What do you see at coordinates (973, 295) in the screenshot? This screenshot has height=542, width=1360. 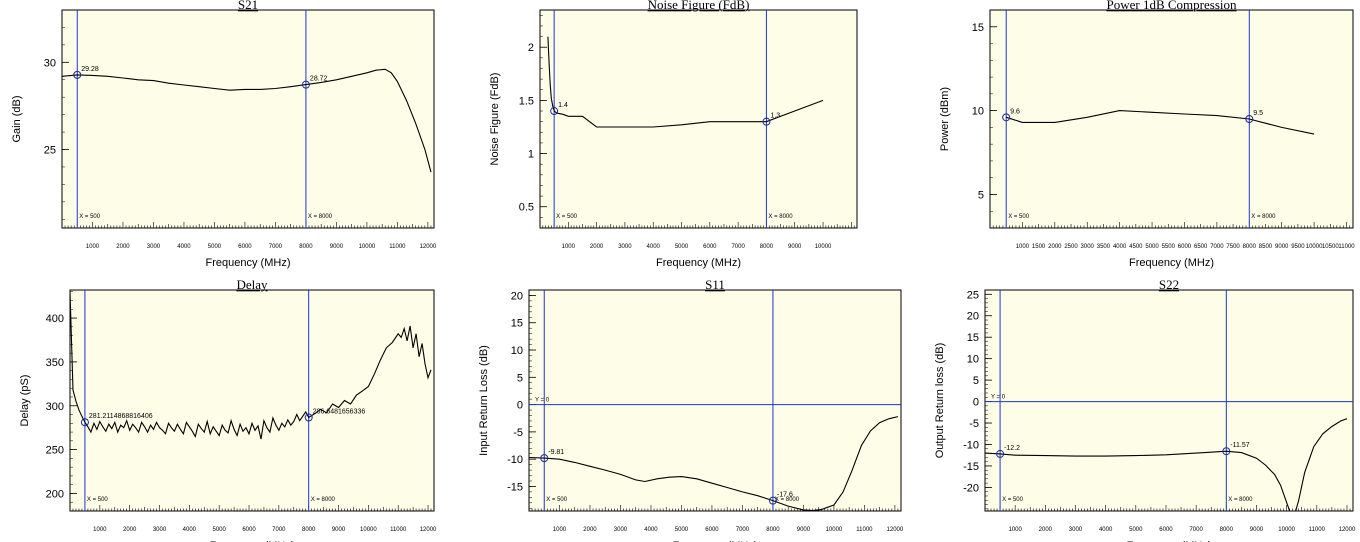 I see `y-tick-label: 25` at bounding box center [973, 295].